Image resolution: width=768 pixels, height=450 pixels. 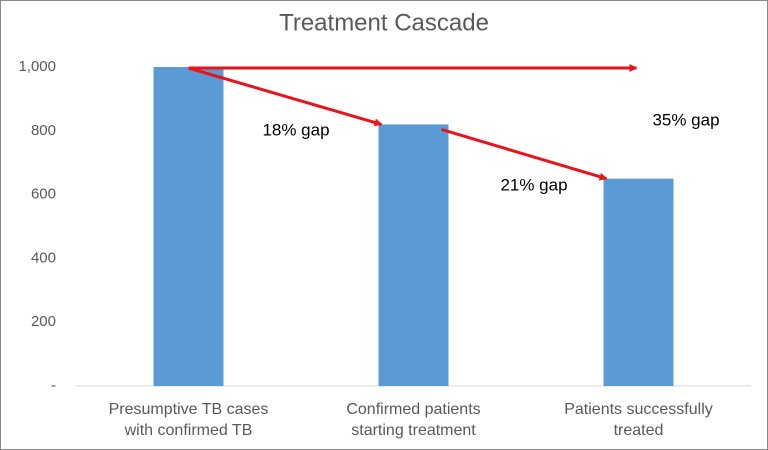 What do you see at coordinates (188, 420) in the screenshot?
I see `x-tick-label: Presumptive TB cases with confirmed TB` at bounding box center [188, 420].